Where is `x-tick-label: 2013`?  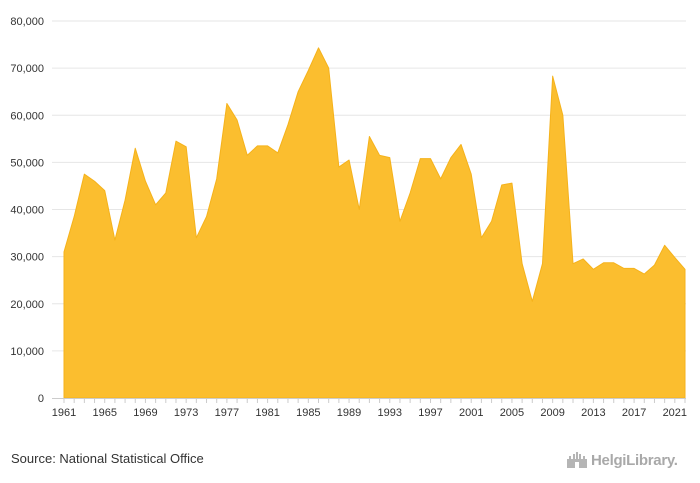 x-tick-label: 2013 is located at coordinates (593, 413).